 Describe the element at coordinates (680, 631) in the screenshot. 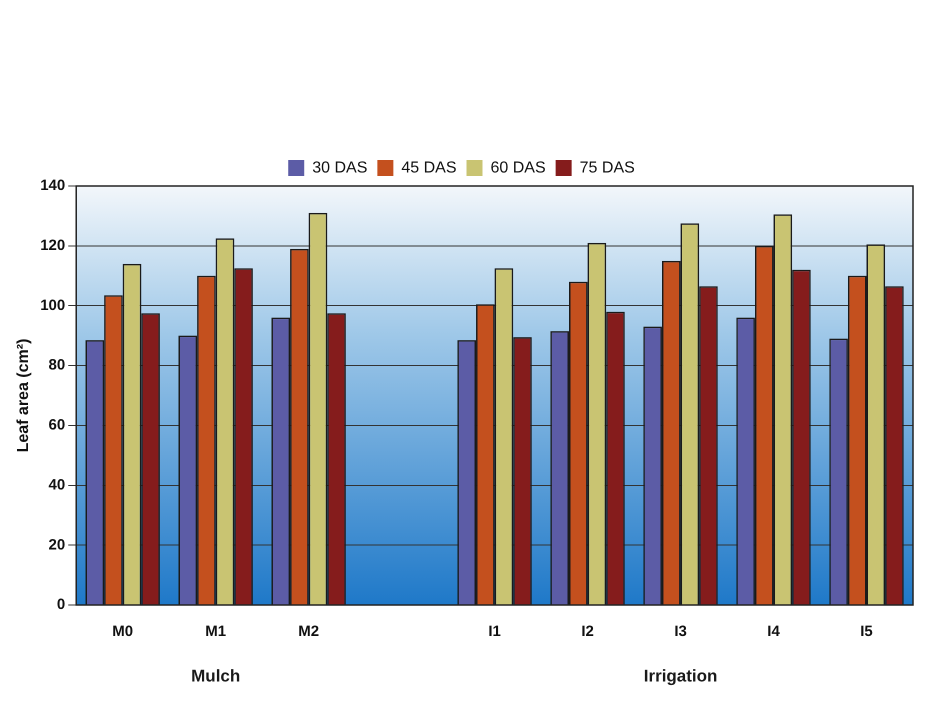

I see `x-tick-label: I3` at that location.